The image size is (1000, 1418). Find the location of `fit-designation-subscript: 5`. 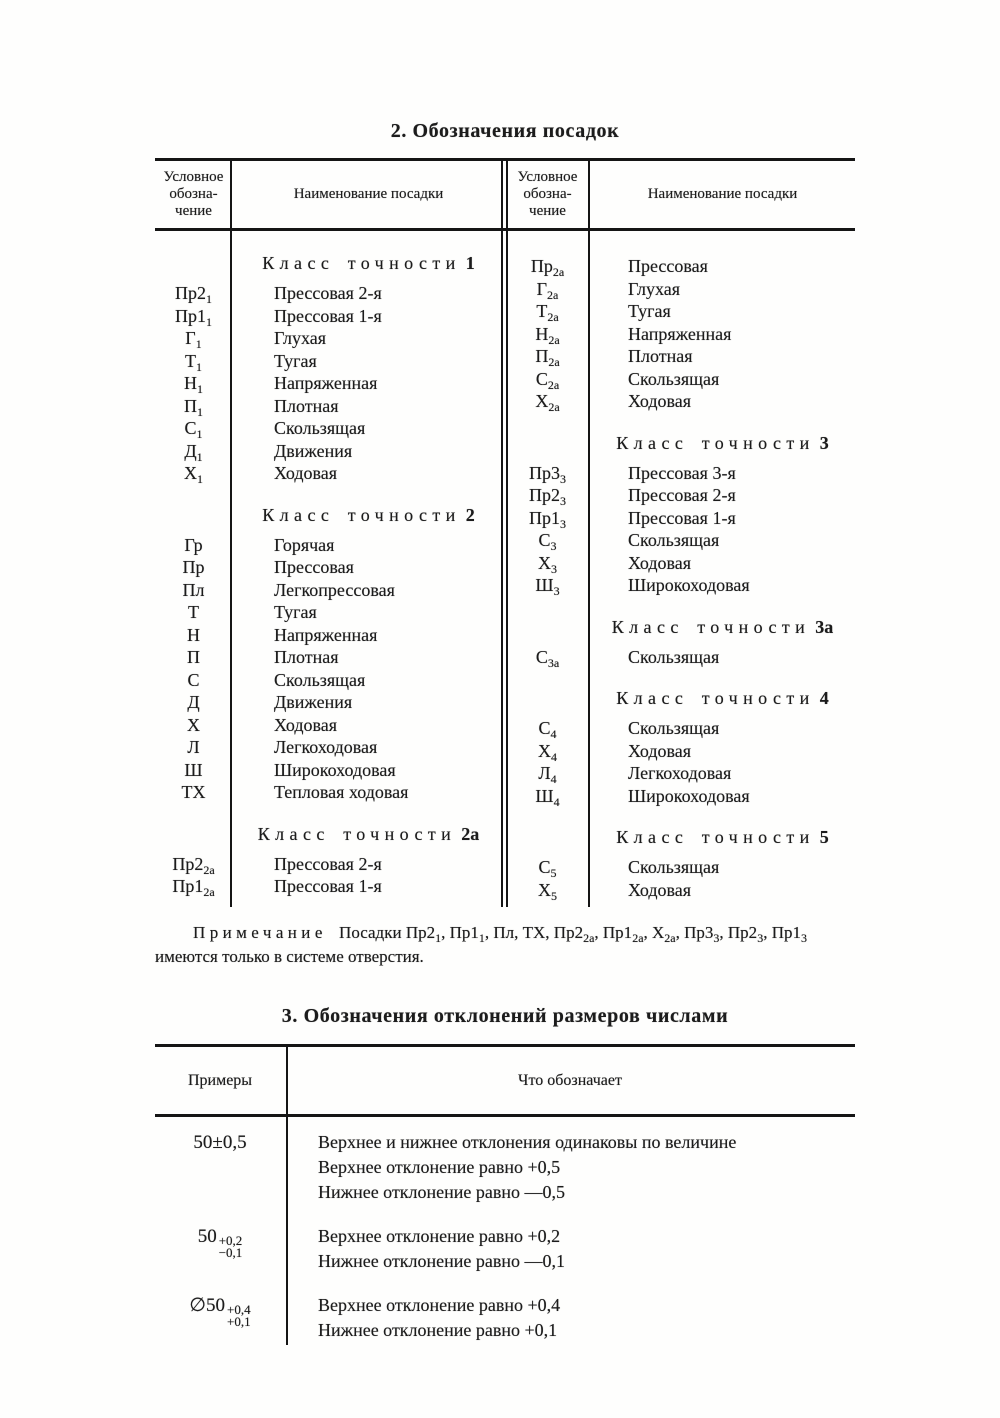

fit-designation-subscript: 5 is located at coordinates (554, 895).